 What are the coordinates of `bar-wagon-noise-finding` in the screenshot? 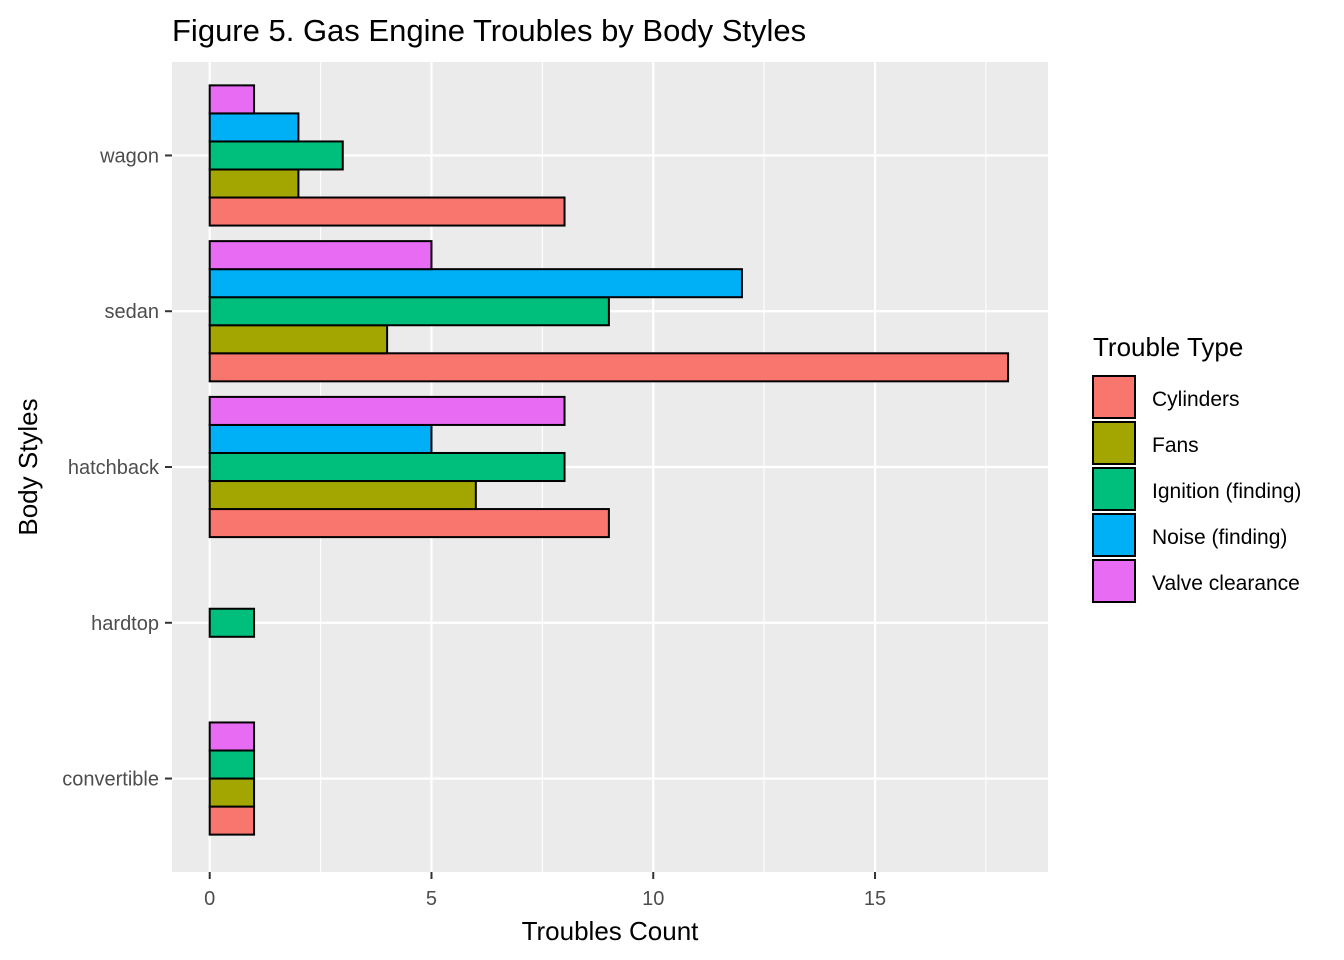 It's located at (254, 127).